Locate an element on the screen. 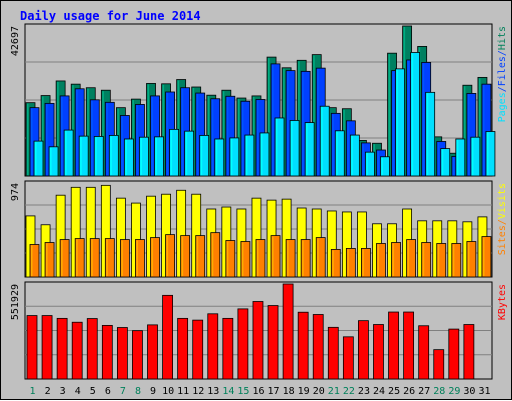 This screenshot has width=512, height=401. legend-entry-top-2: / is located at coordinates (502, 53).